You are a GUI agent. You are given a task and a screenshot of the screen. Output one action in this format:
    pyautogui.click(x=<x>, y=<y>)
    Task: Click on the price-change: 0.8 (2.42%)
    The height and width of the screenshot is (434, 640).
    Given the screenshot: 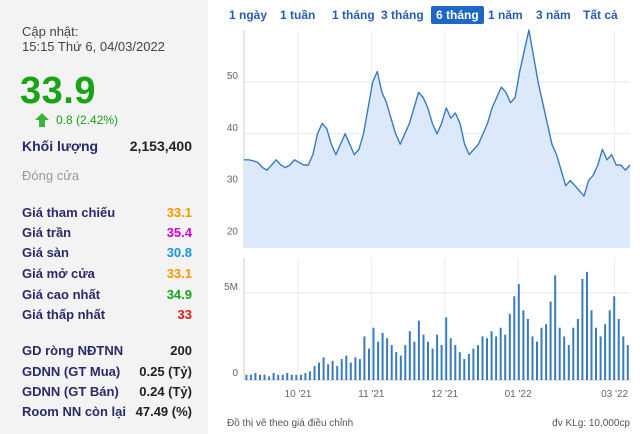 What is the action you would take?
    pyautogui.click(x=76, y=120)
    